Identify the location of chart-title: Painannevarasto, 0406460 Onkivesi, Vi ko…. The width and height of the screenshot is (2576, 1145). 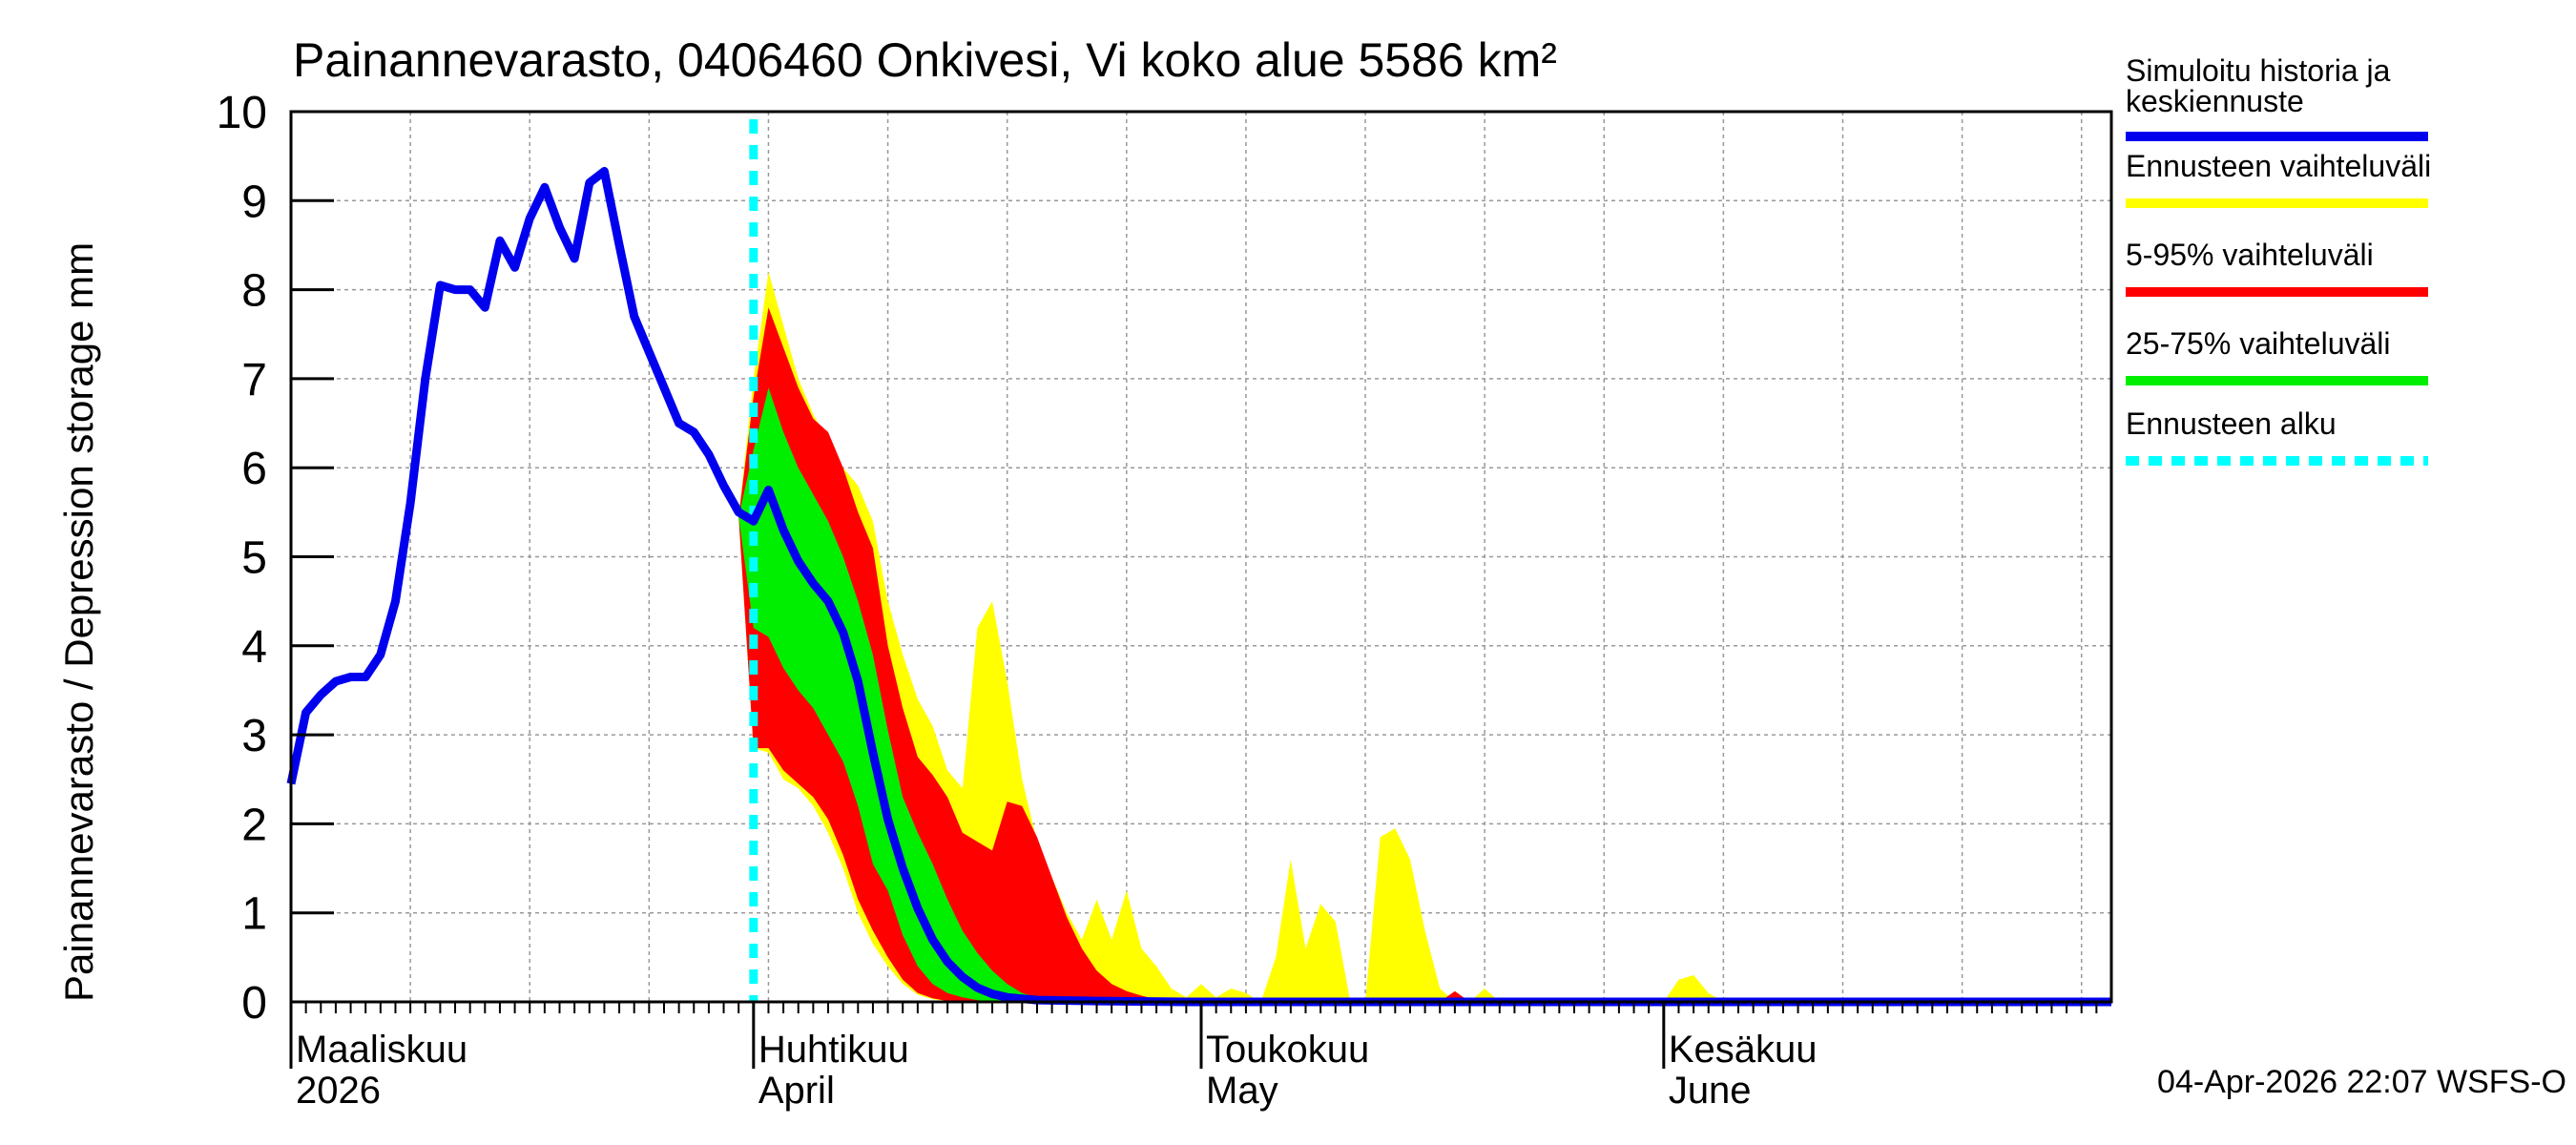
(925, 60).